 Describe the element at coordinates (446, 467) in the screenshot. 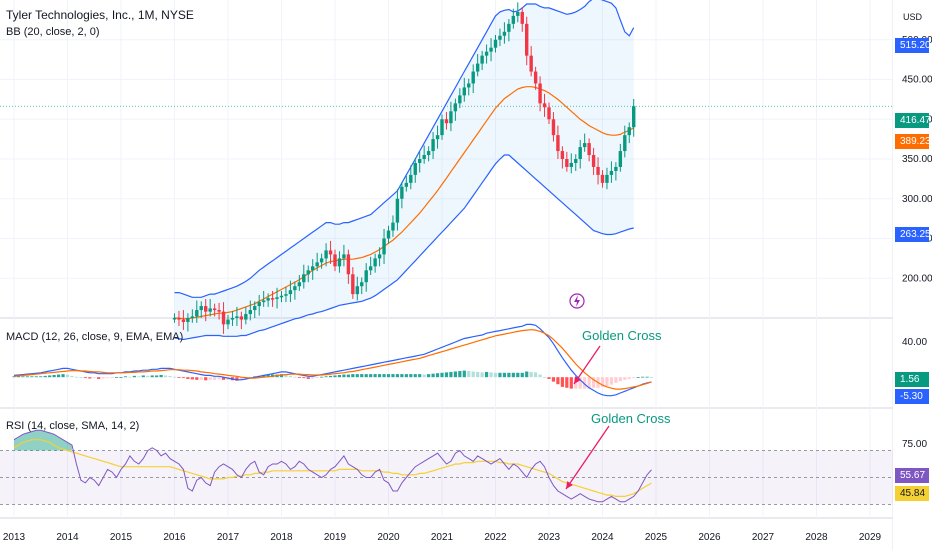

I see `rsi-pane` at that location.